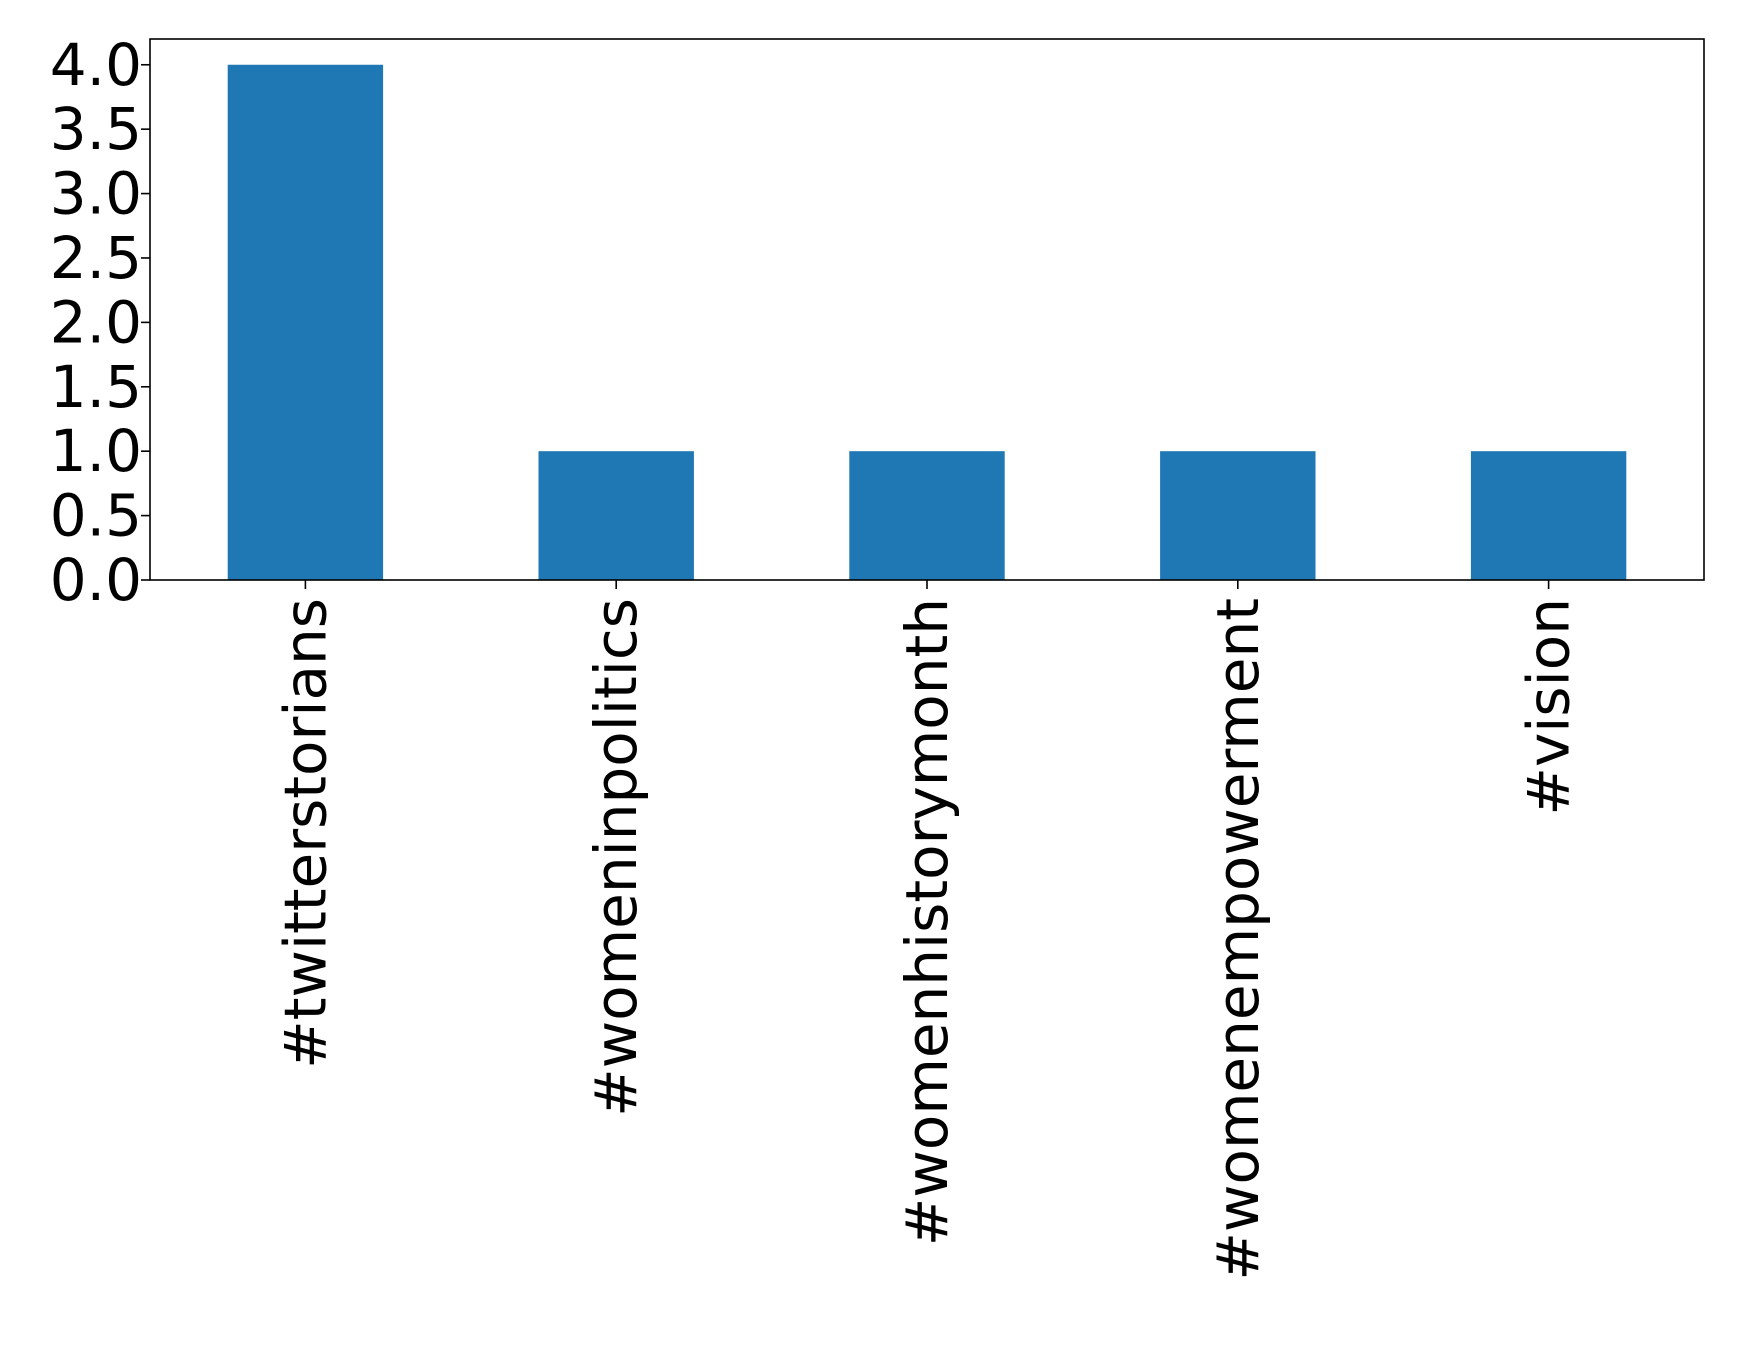 This screenshot has width=1739, height=1363. What do you see at coordinates (96, 194) in the screenshot?
I see `y-tick-label: 3.0` at bounding box center [96, 194].